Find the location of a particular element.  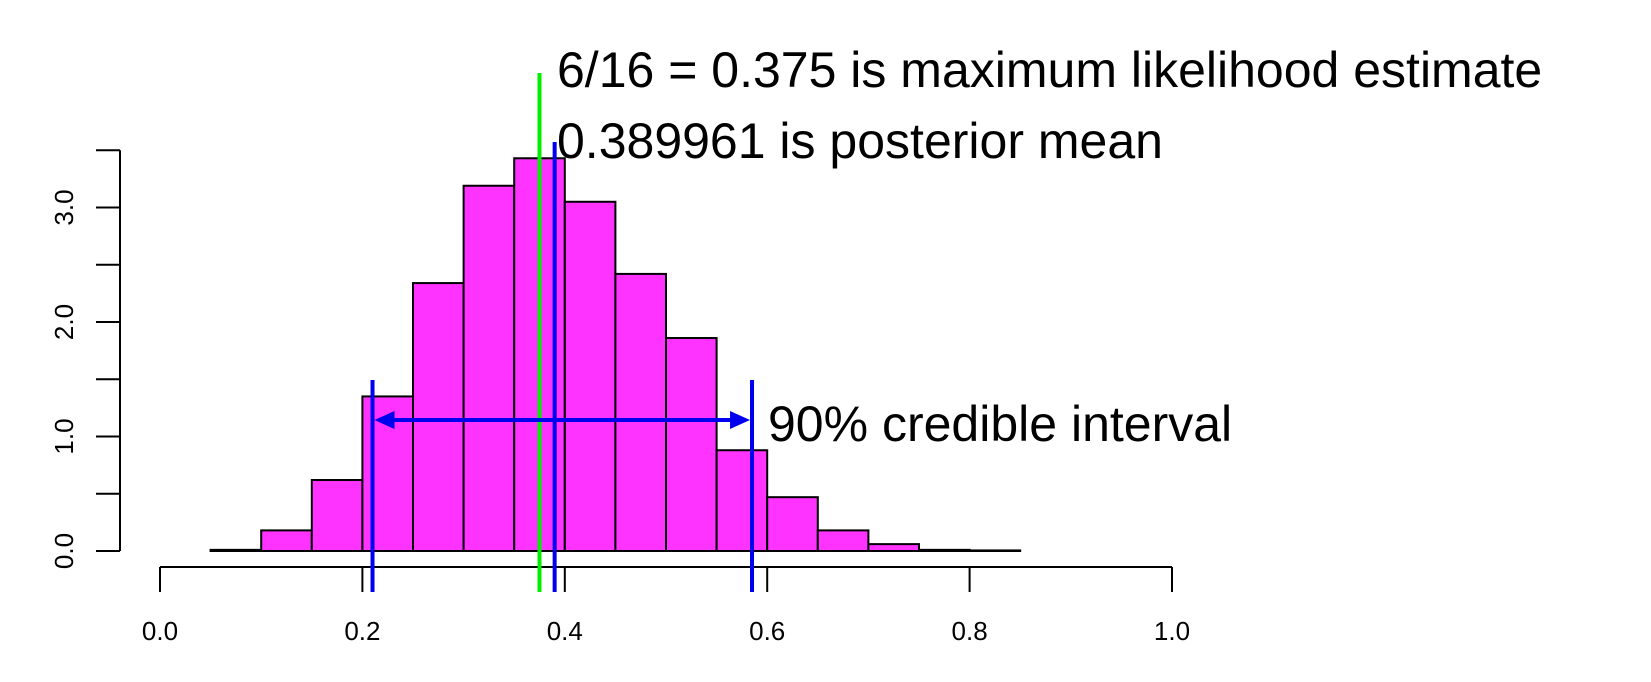

credible-interval-annotation: 90% credible interval is located at coordinates (1000, 424).